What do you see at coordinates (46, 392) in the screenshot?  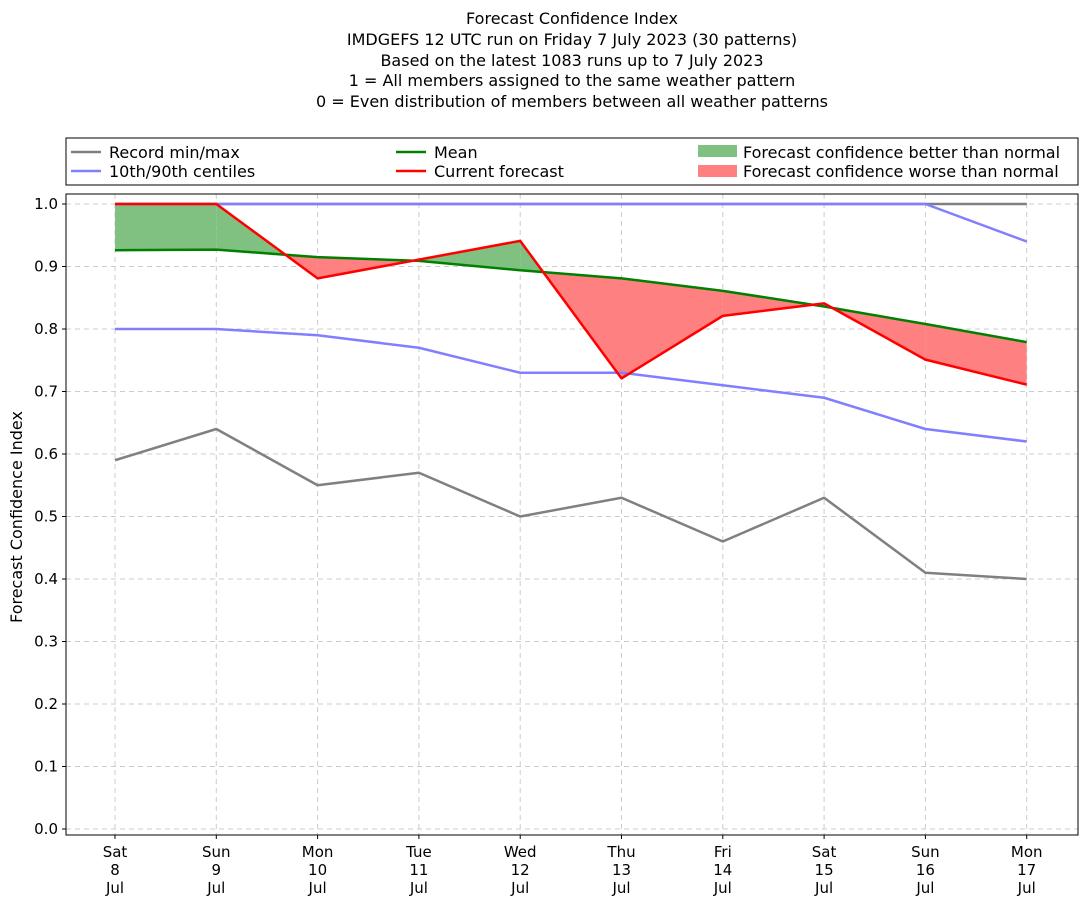 I see `y-tick-label-7: 0.7` at bounding box center [46, 392].